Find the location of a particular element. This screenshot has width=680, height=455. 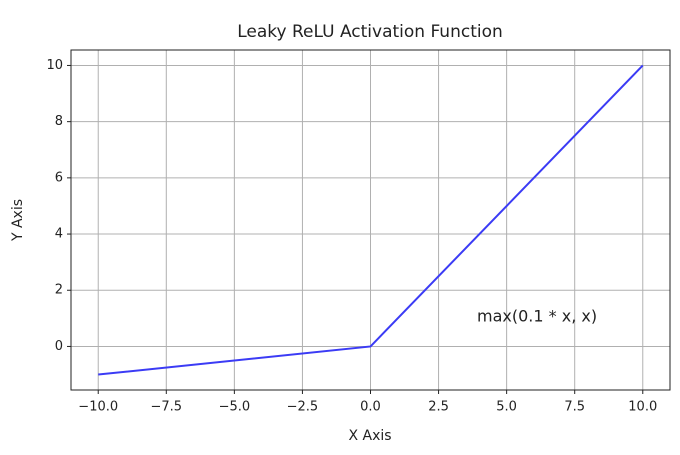

x-tick-label: 2.5 is located at coordinates (438, 407).